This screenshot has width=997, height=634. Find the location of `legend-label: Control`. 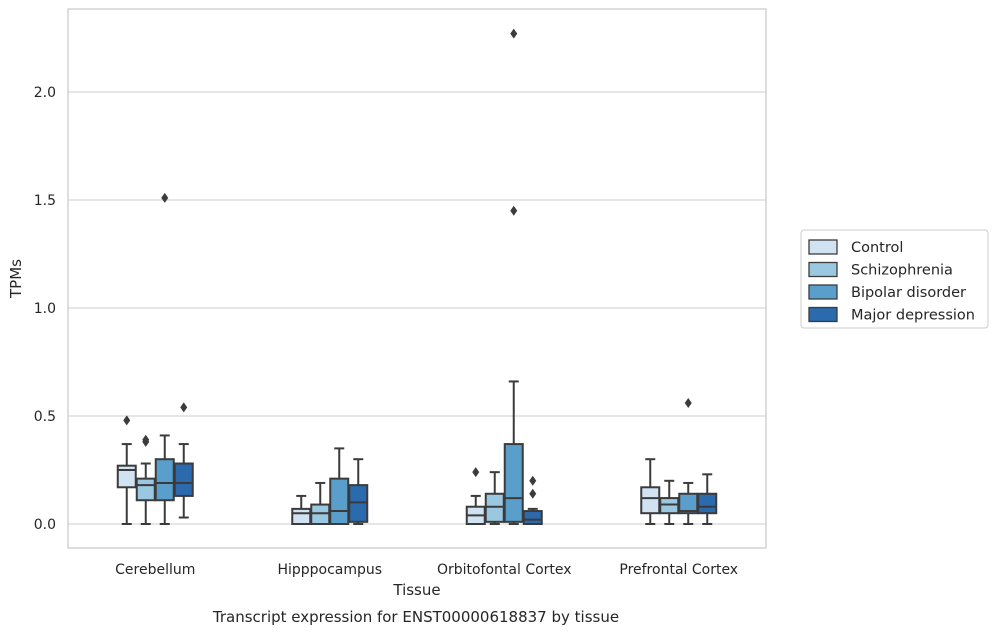

legend-label: Control is located at coordinates (877, 248).